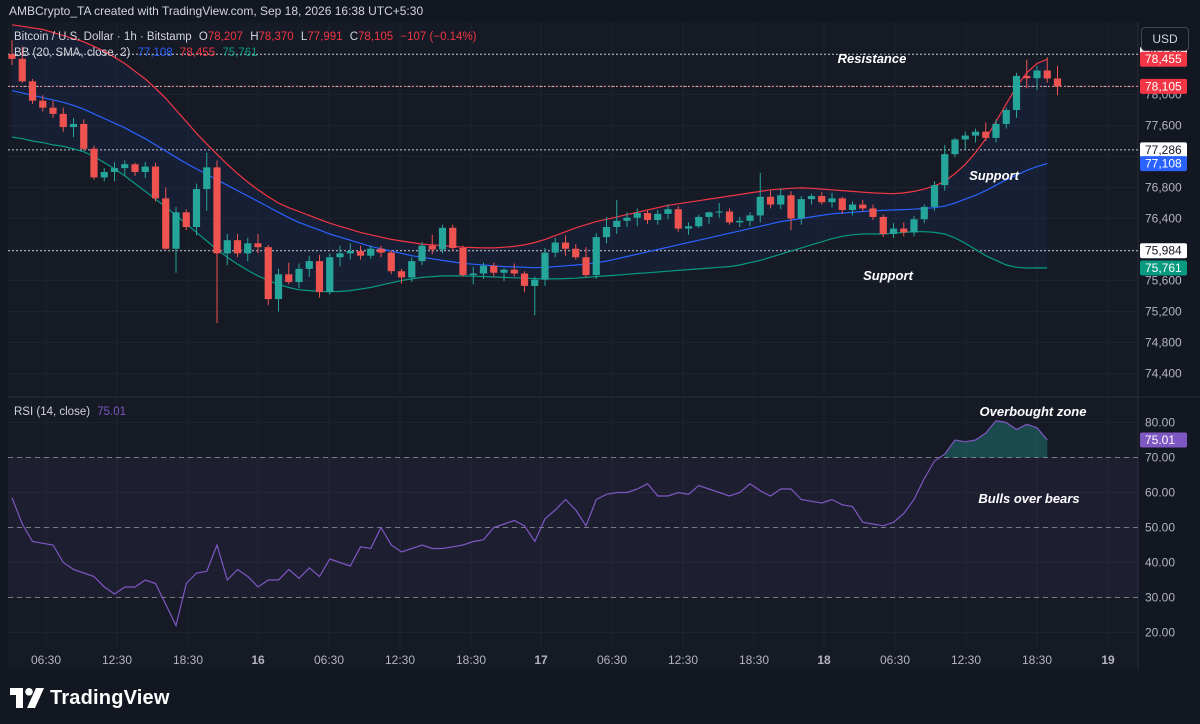  I want to click on symbol-name: Bitcoin / U.S. Dollar · 1h · Bitstamp, so click(103, 37).